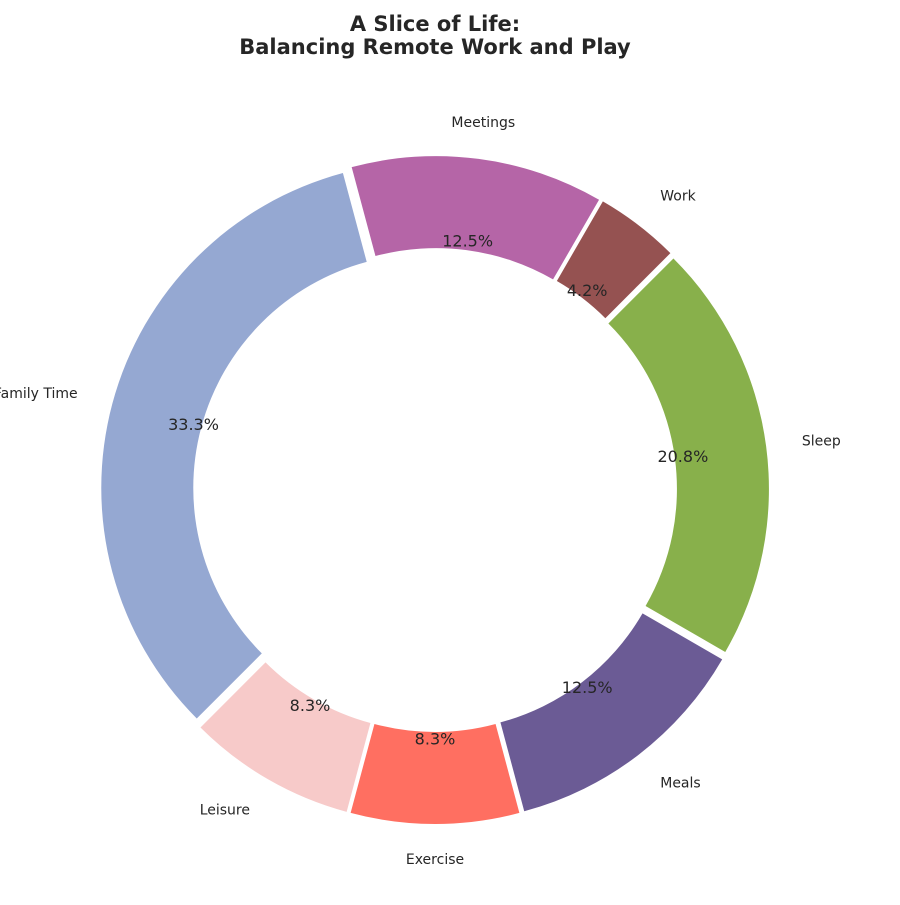 This screenshot has height=905, width=900. Describe the element at coordinates (435, 774) in the screenshot. I see `slice-exercise` at that location.